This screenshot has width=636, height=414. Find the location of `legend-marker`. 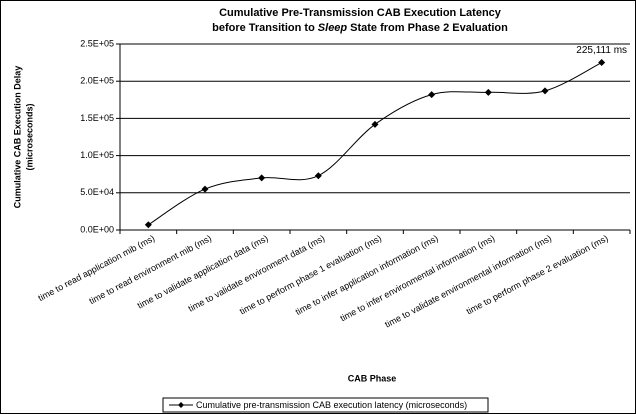

legend-marker is located at coordinates (181, 405).